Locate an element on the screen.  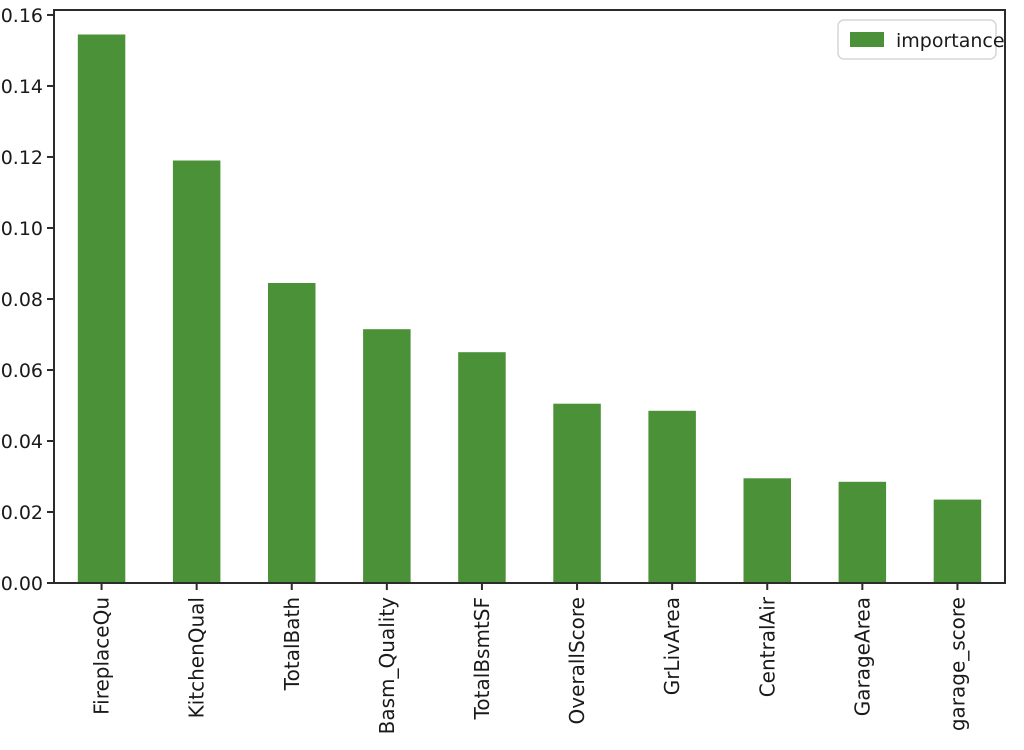
y-tick-label: 0.16 is located at coordinates (22, 16).